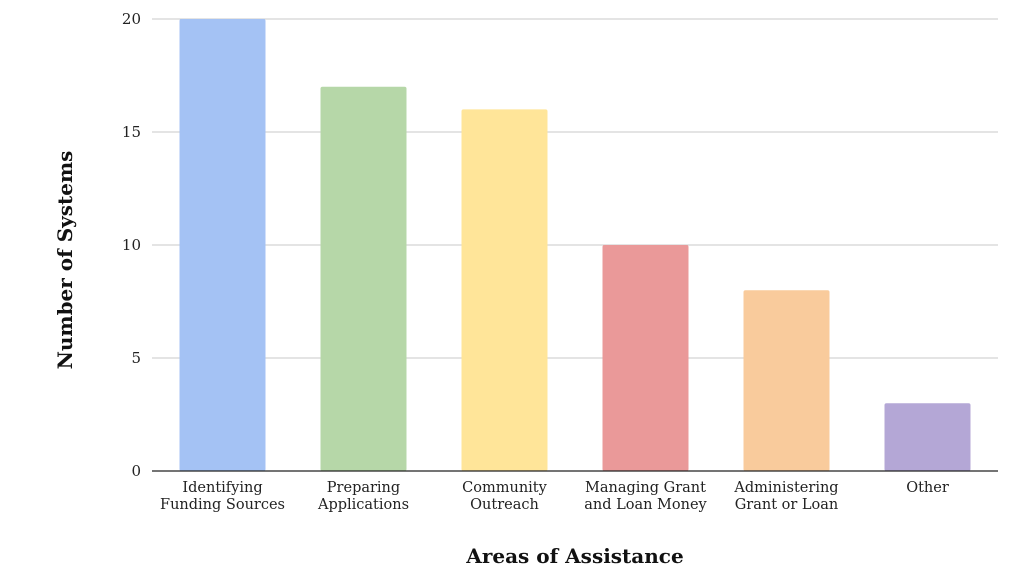  What do you see at coordinates (222, 488) in the screenshot?
I see `x-category-label: Identifying` at bounding box center [222, 488].